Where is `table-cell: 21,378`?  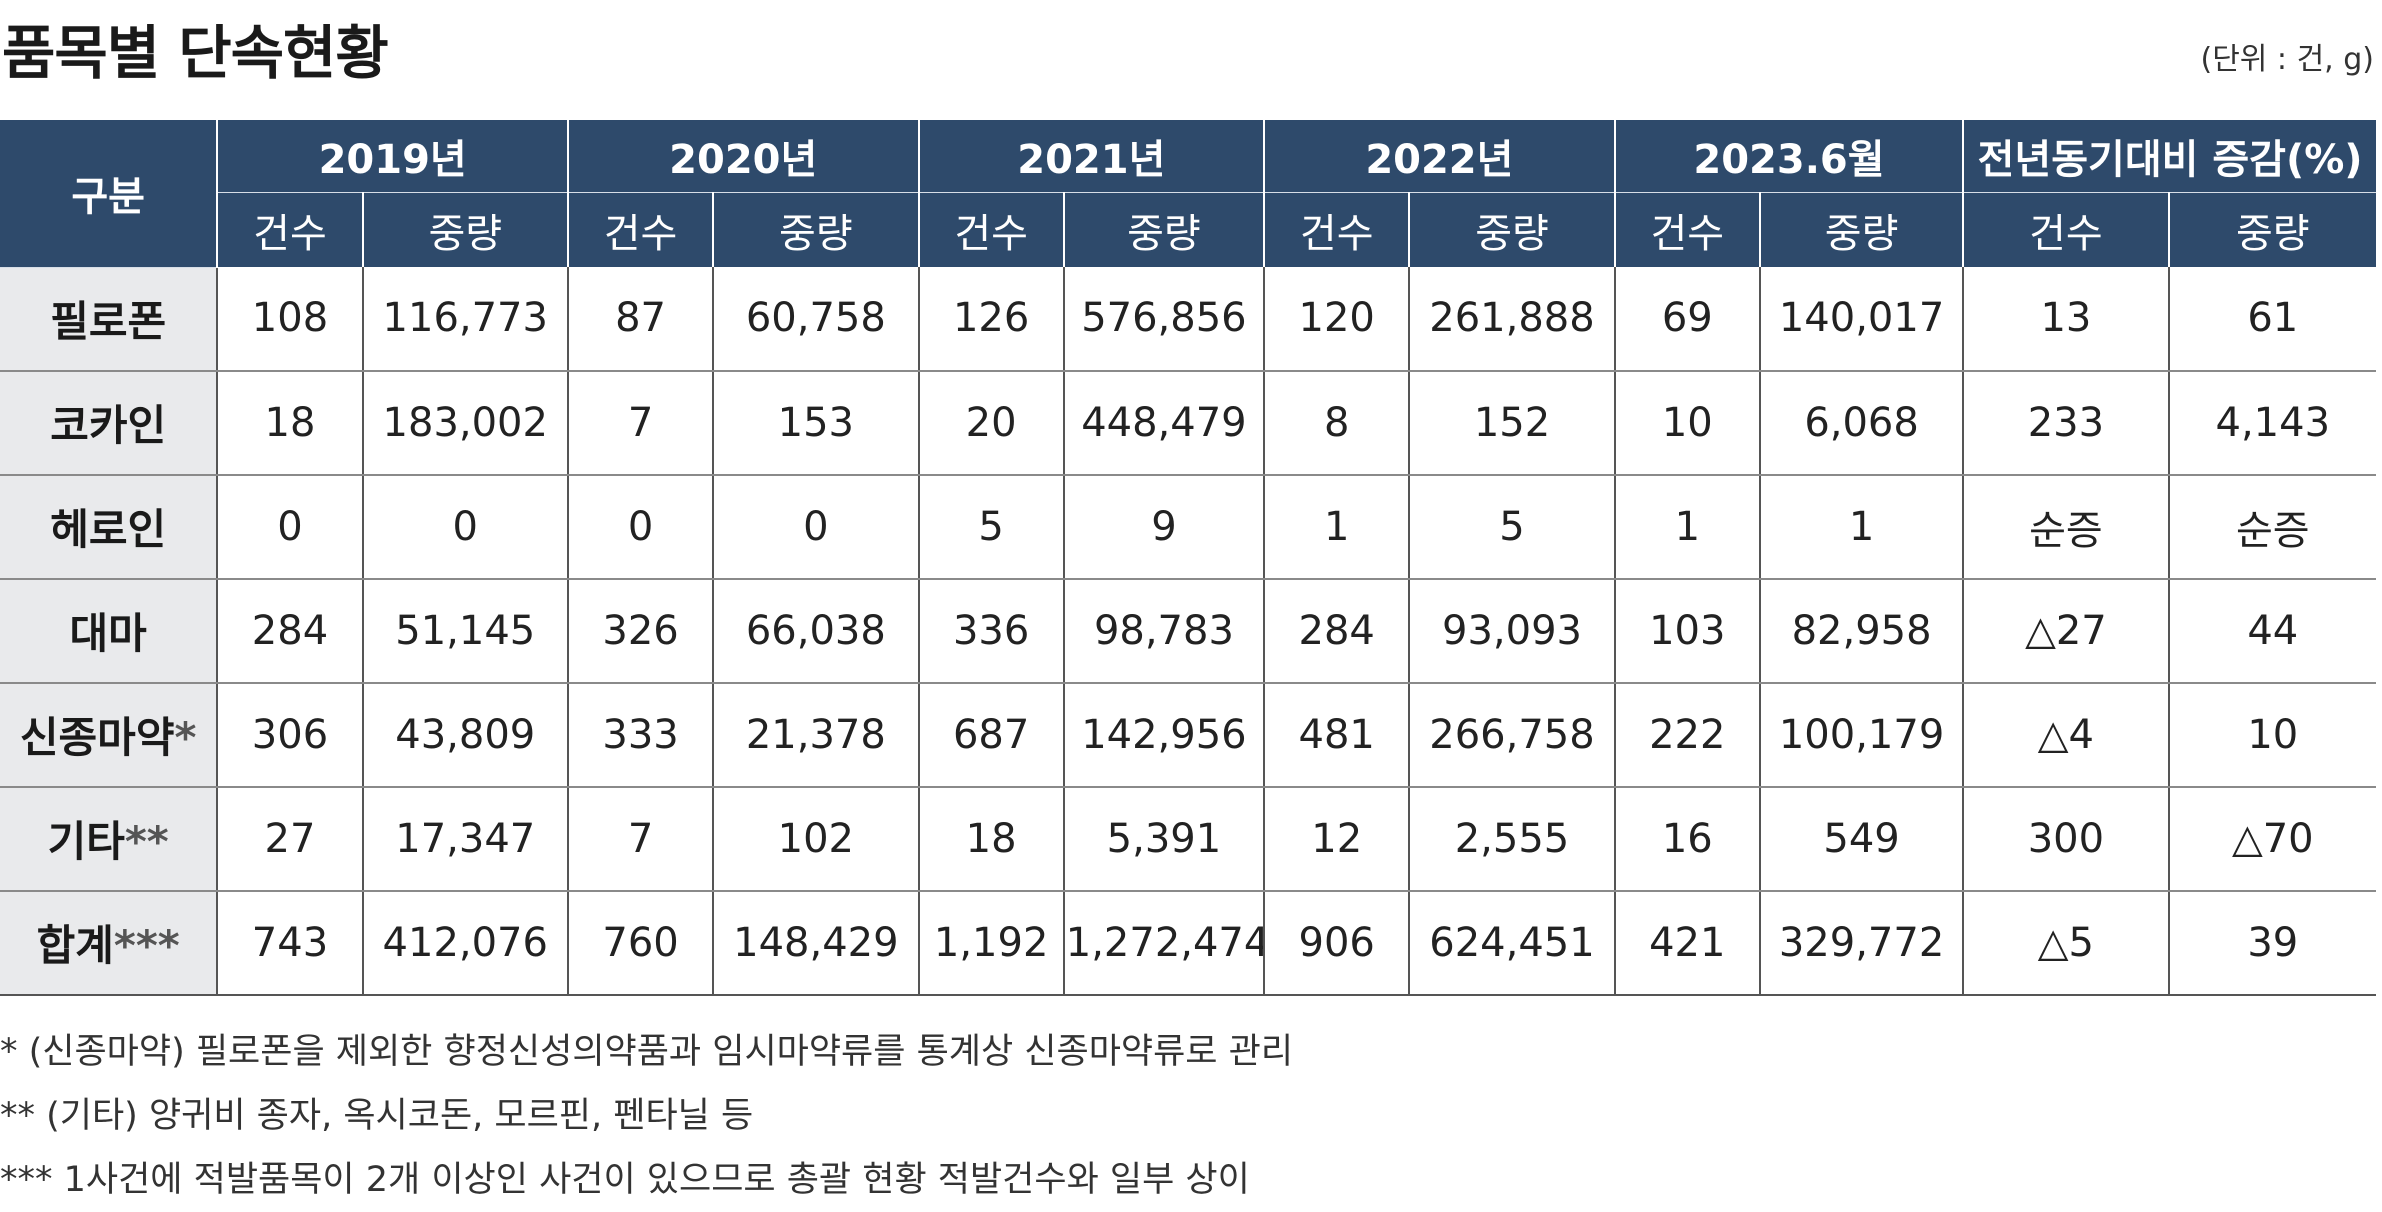
table-cell: 21,378 is located at coordinates (816, 735).